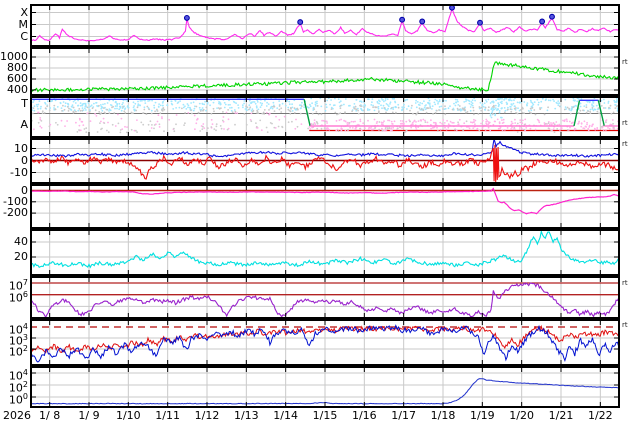  I want to click on scatter-t-scatter-gray, so click(325, 110).